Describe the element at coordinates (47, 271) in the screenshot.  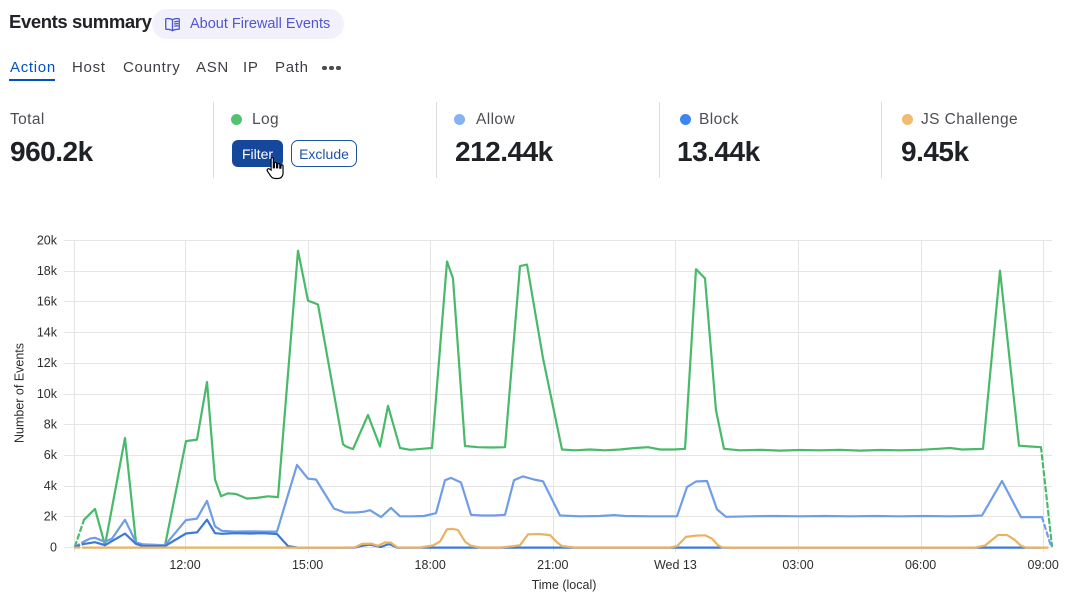
I see `svg-text: 18k` at that location.